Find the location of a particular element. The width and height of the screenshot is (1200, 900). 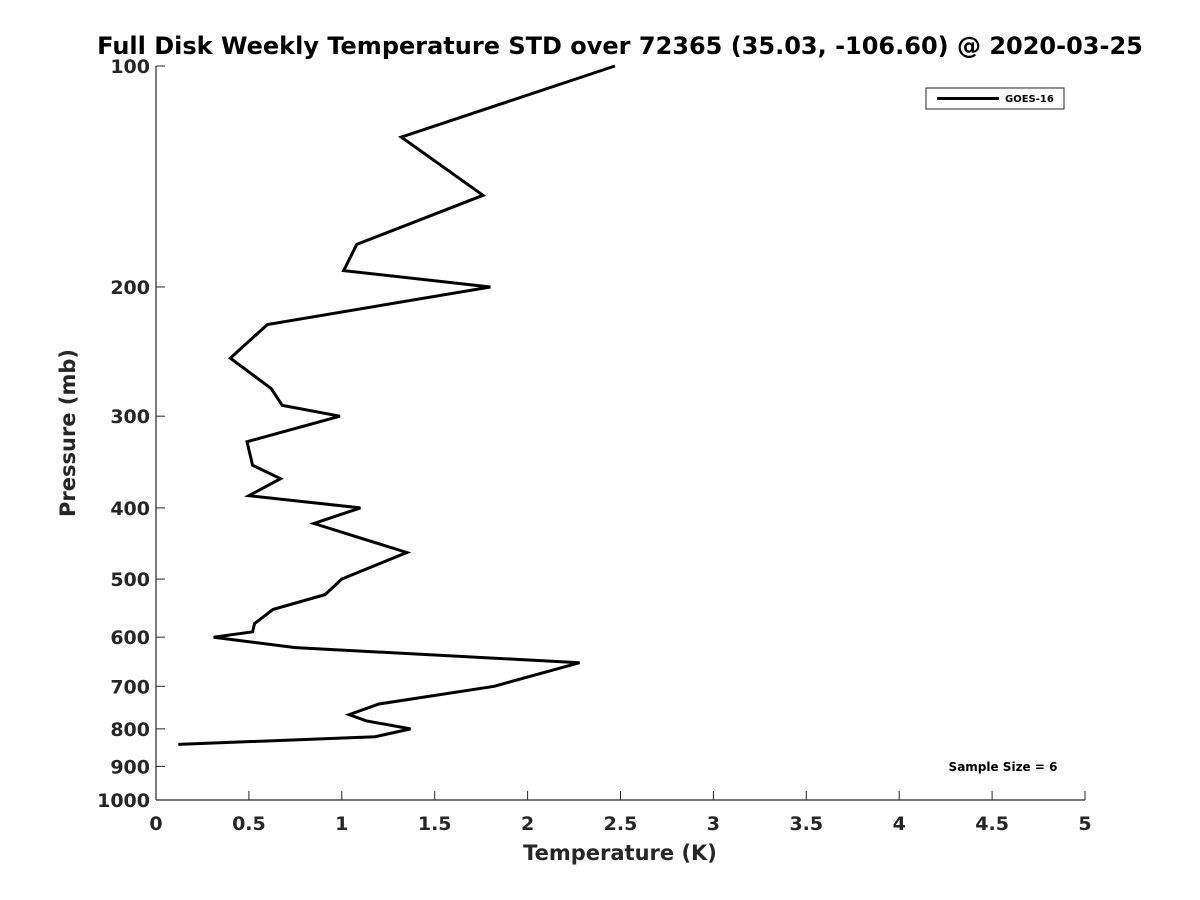

y-axis: 100 200 300 400 500 600 700 800 900 1000 is located at coordinates (131, 434).